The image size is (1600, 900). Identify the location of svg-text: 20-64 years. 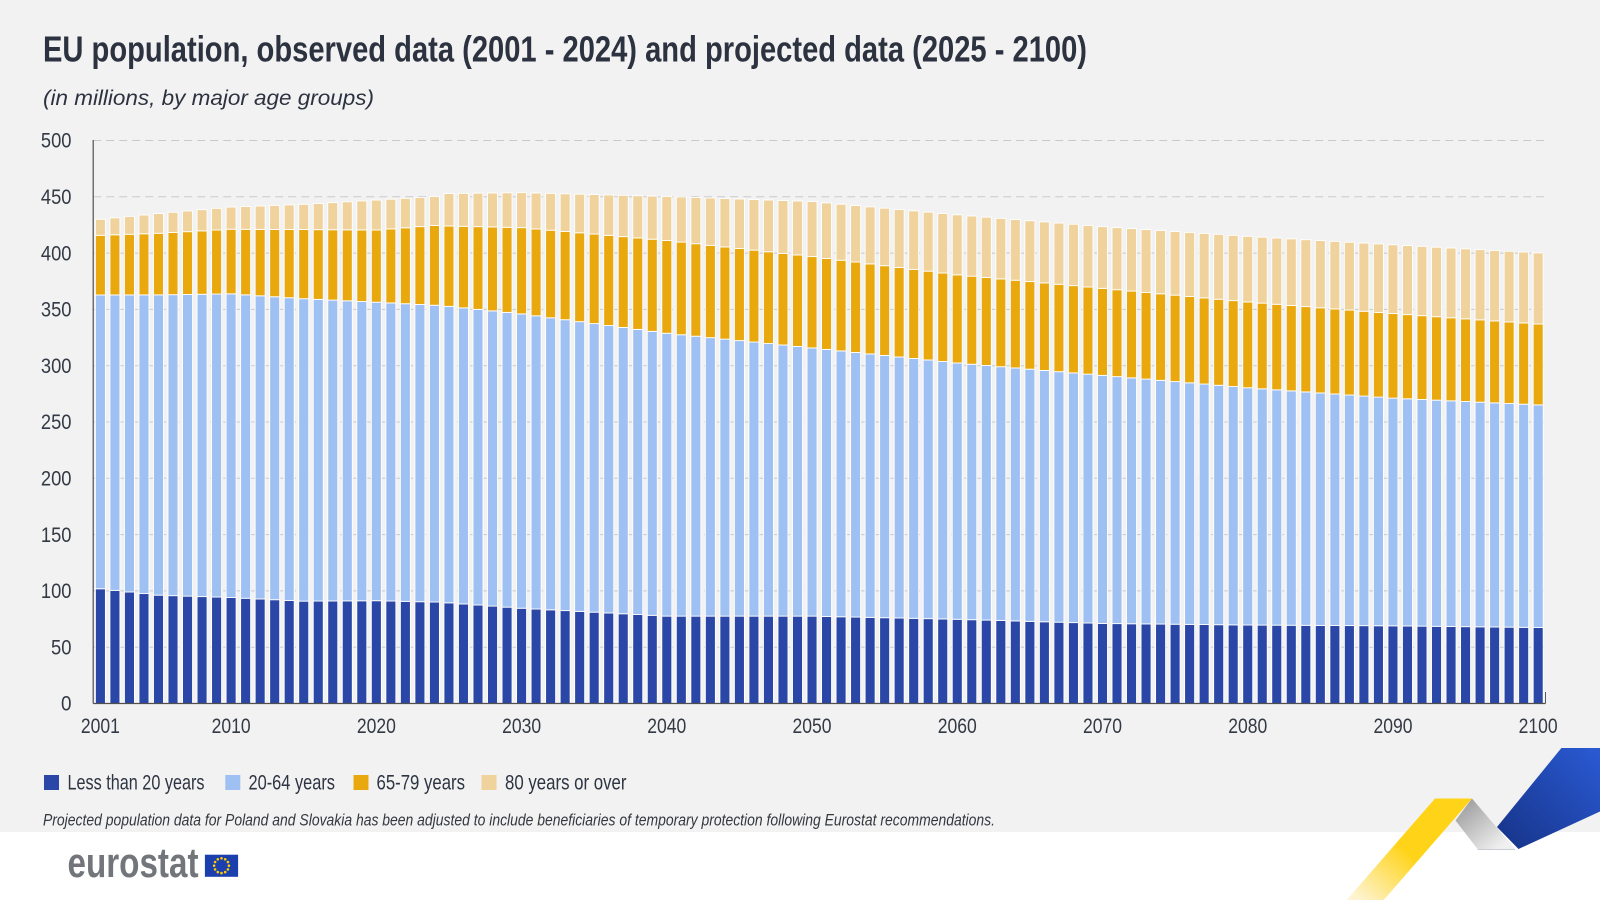
(292, 783).